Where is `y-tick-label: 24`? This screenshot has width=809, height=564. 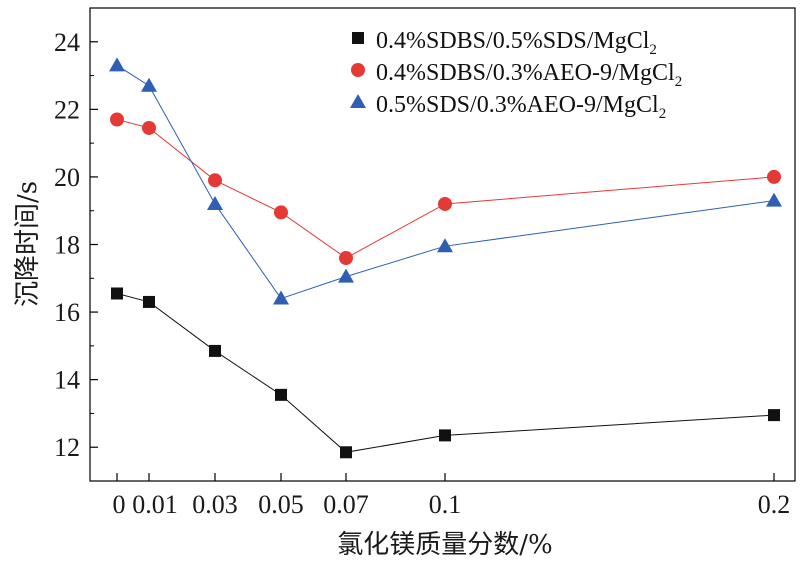
y-tick-label: 24 is located at coordinates (67, 42).